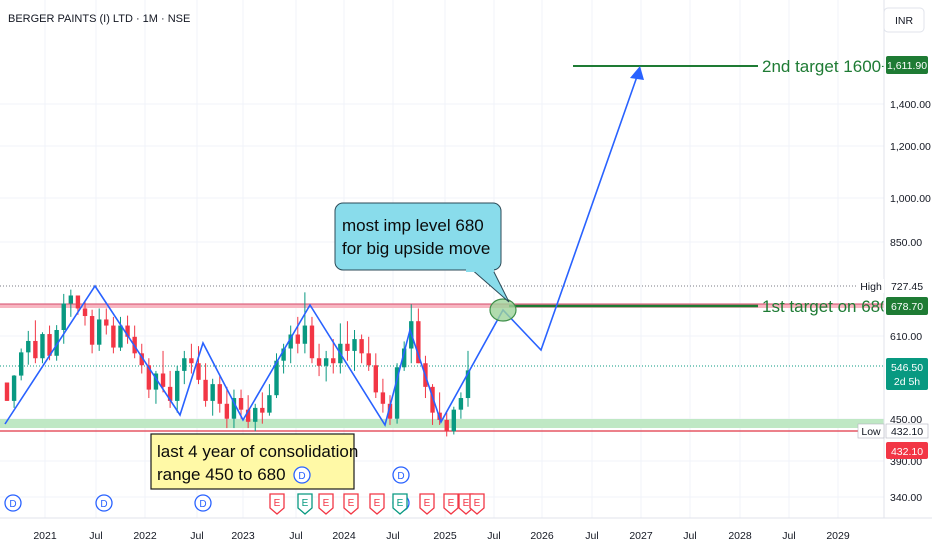  What do you see at coordinates (871, 287) in the screenshot?
I see `high-label: High` at bounding box center [871, 287].